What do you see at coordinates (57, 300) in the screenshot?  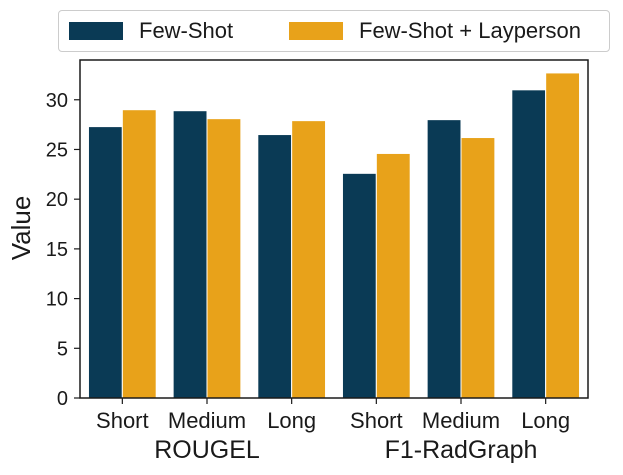 I see `y-tick-label: 10` at bounding box center [57, 300].